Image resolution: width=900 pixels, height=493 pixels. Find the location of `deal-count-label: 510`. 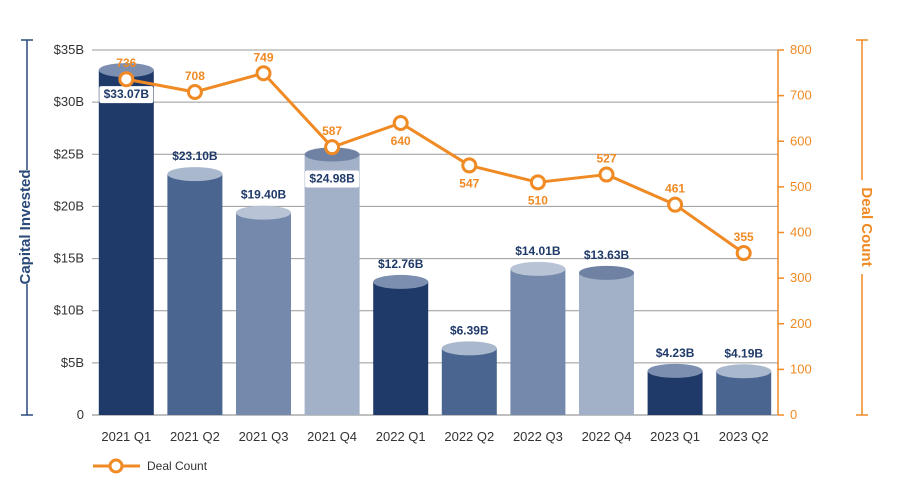

deal-count-label: 510 is located at coordinates (538, 200).